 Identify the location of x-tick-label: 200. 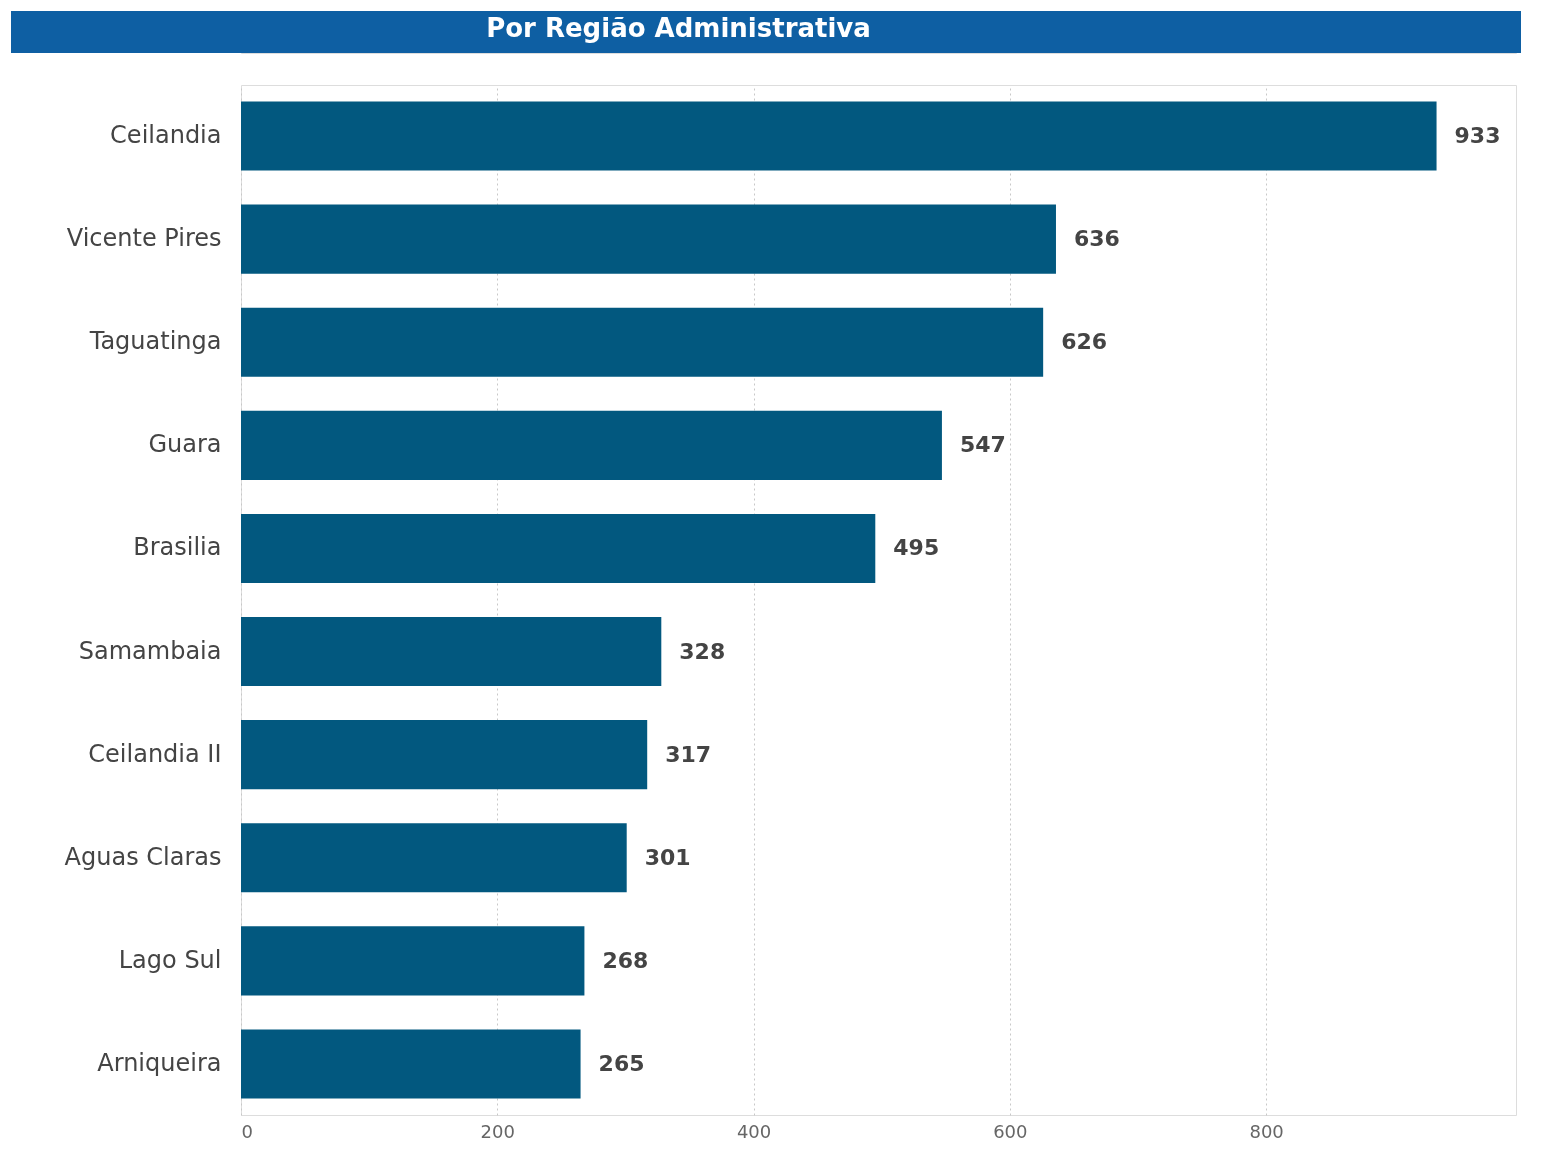
(497, 1131).